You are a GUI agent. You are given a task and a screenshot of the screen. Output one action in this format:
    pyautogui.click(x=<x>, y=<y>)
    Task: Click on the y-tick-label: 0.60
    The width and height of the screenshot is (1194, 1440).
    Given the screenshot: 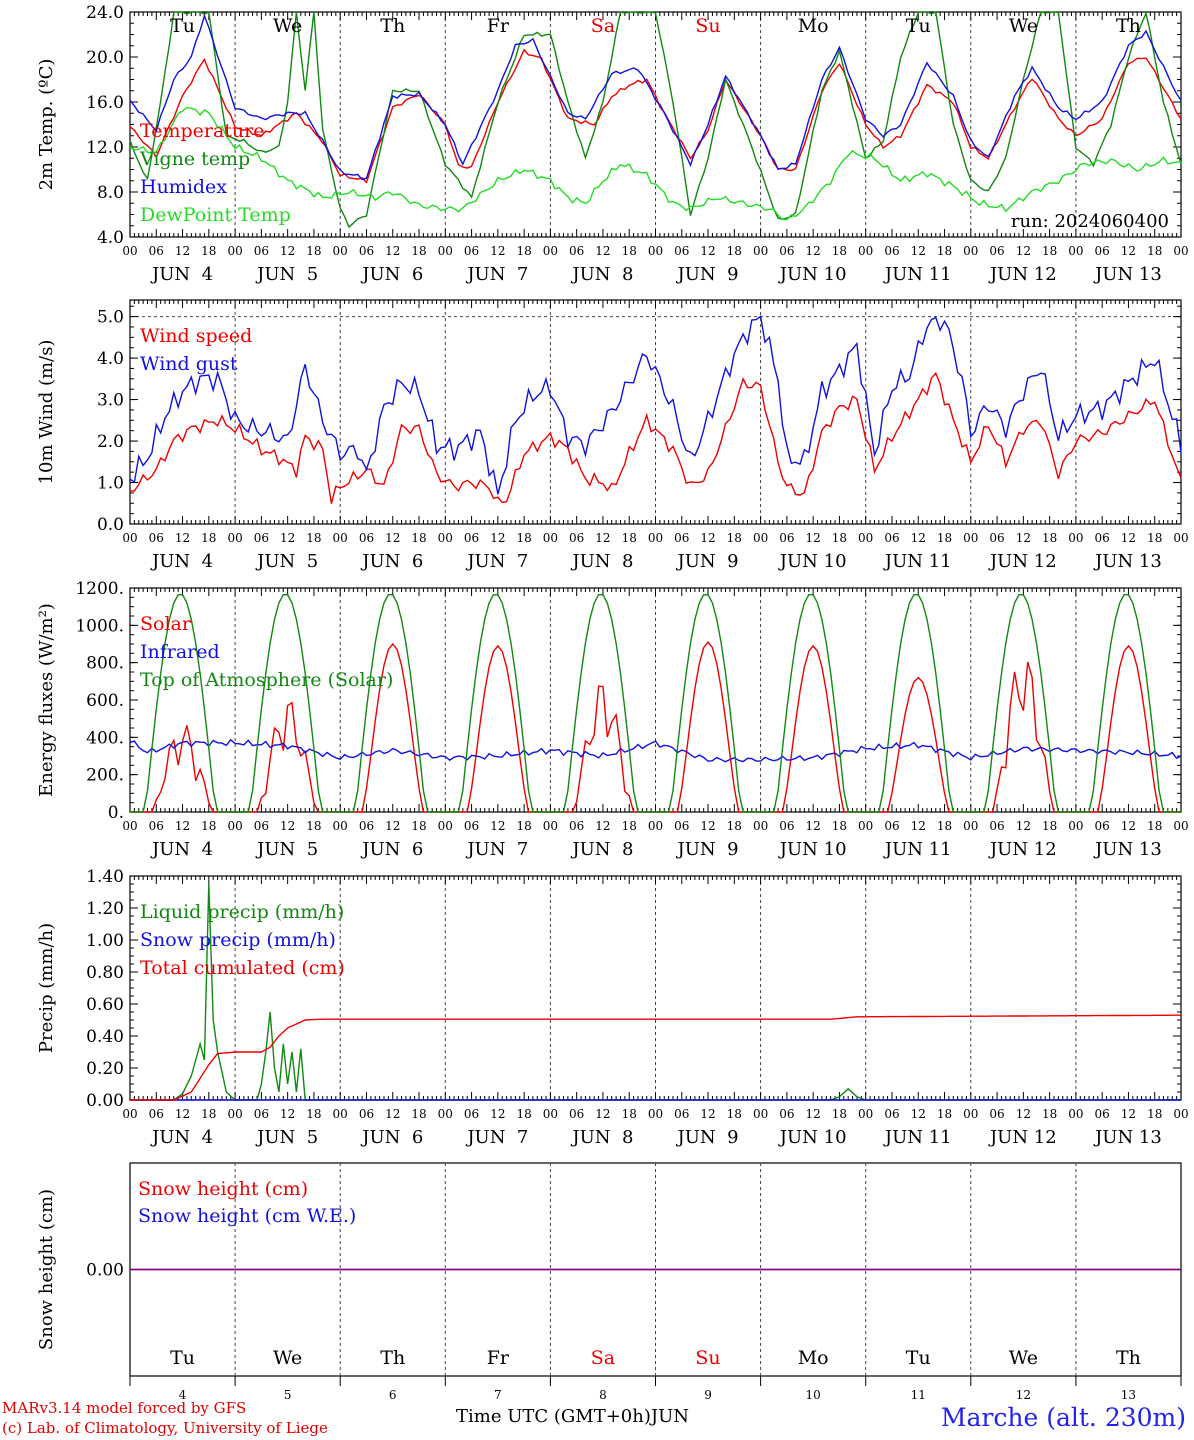 What is the action you would take?
    pyautogui.click(x=105, y=1005)
    